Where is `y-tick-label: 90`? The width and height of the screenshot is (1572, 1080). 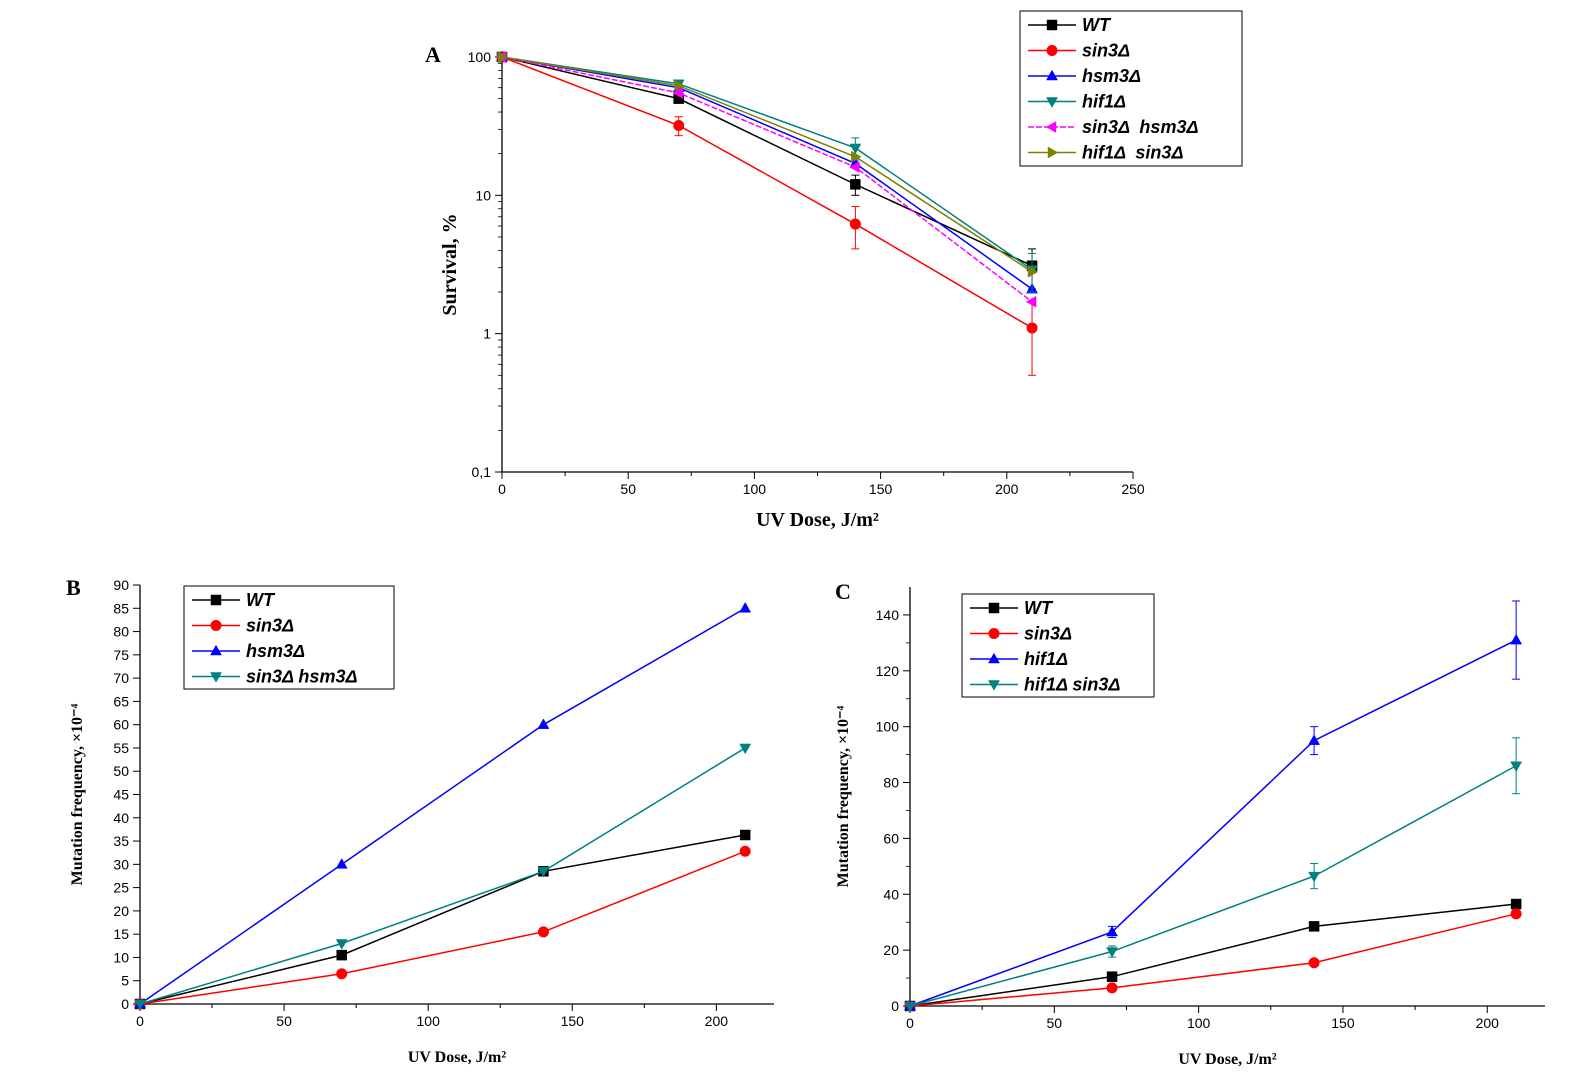
y-tick-label: 90 is located at coordinates (121, 585).